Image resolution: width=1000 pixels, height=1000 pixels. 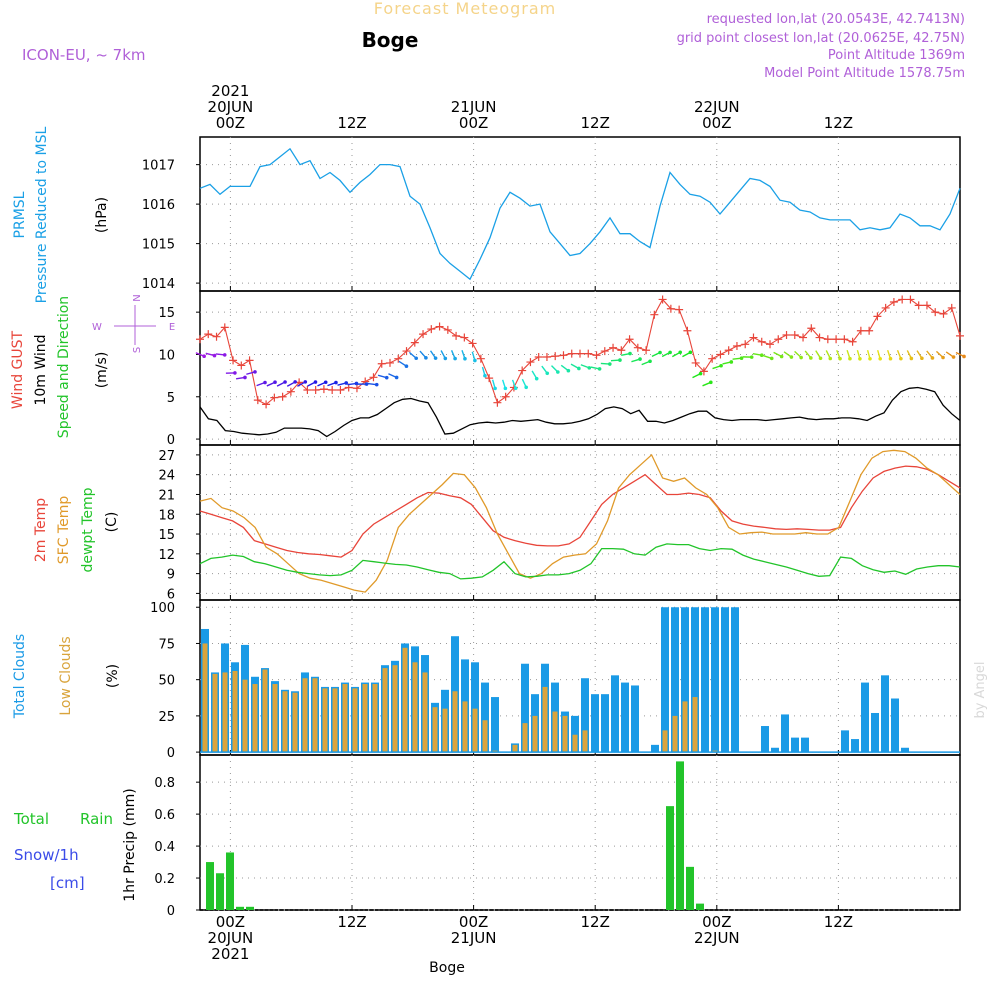 I want to click on clouds-unit: (%), so click(x=113, y=676).